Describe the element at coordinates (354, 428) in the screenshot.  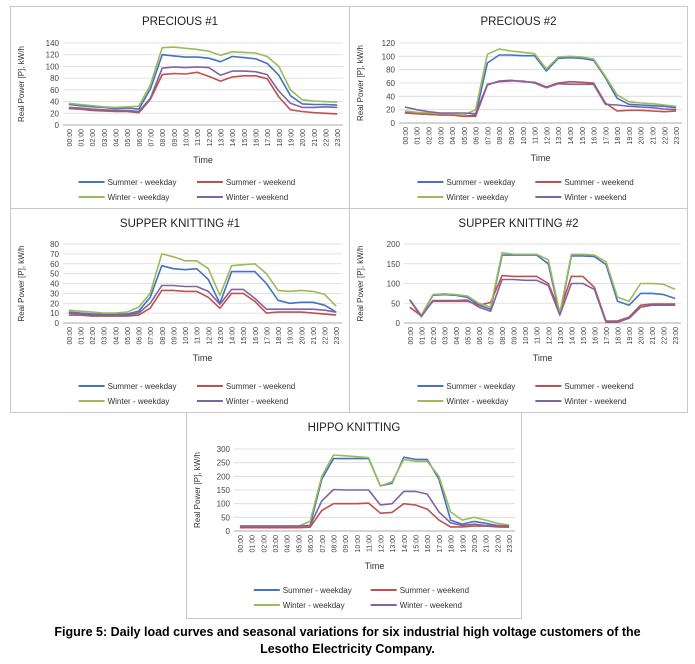
I see `chart-title: HIPPO KNITTING` at that location.